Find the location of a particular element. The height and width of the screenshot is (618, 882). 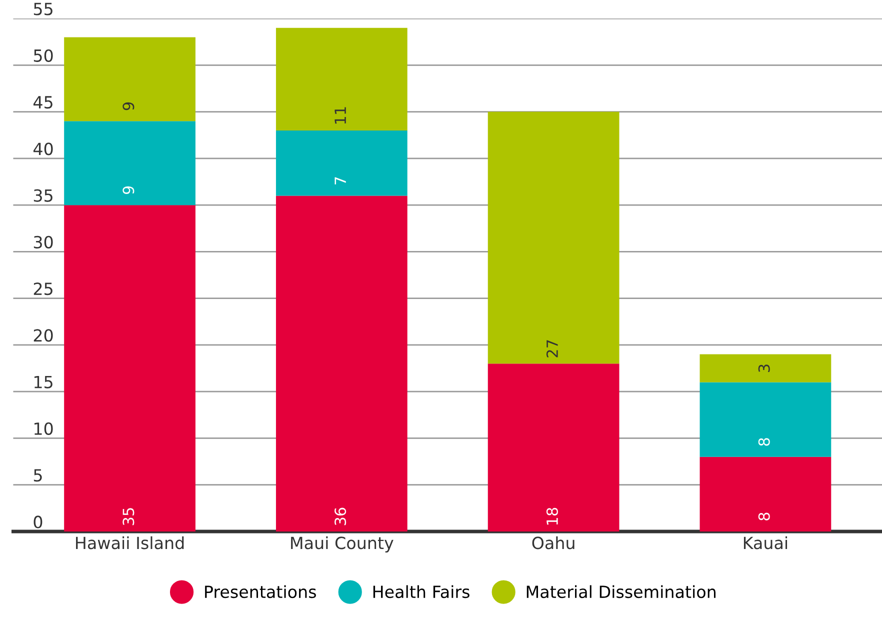

y-tick-label: 15 is located at coordinates (43, 382).